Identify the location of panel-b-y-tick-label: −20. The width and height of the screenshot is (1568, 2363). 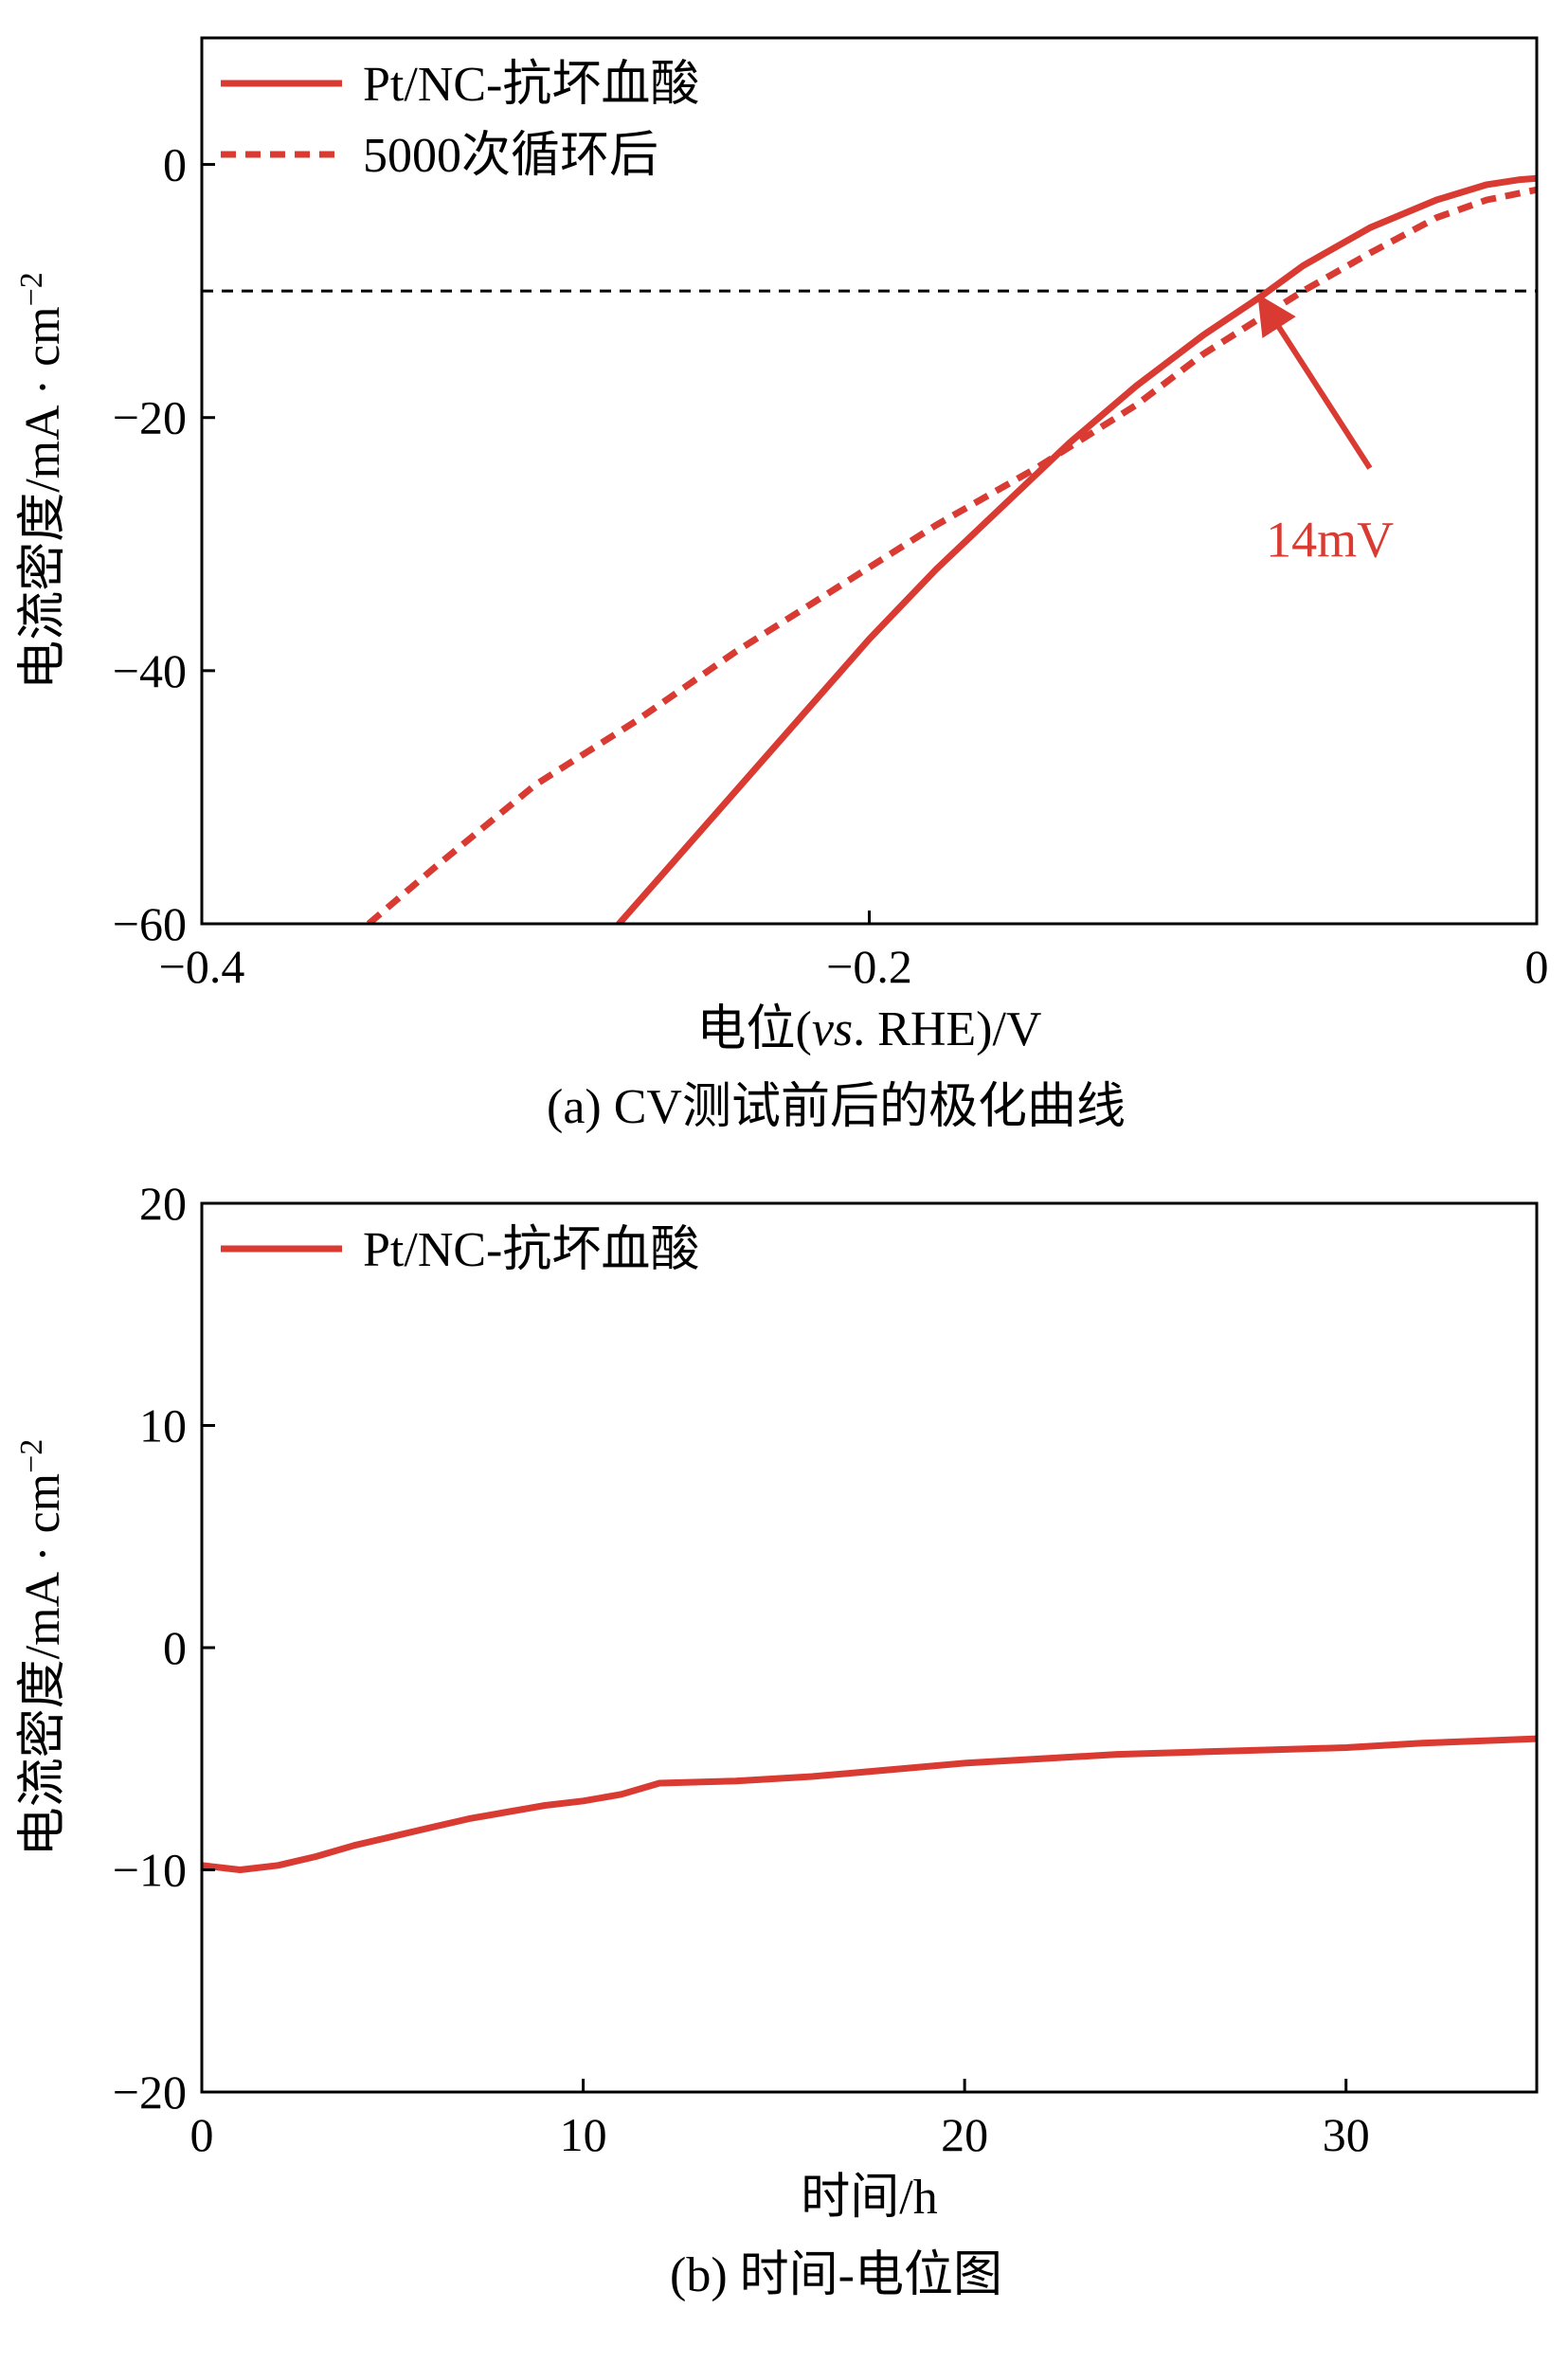
(150, 2092).